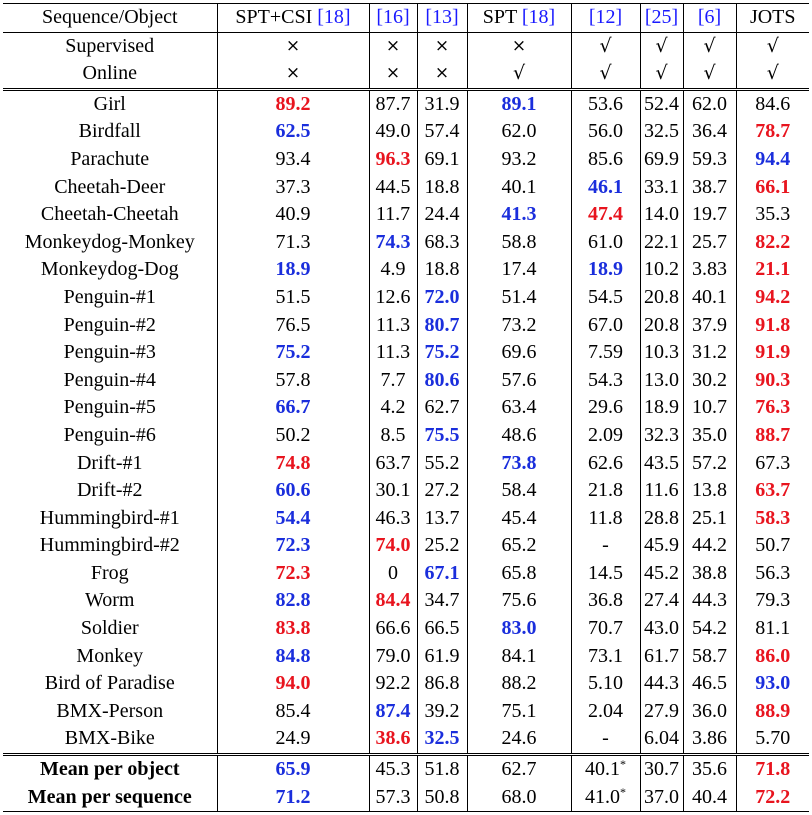 Image resolution: width=812 pixels, height=815 pixels. What do you see at coordinates (293, 353) in the screenshot?
I see `score-cell: 75.2` at bounding box center [293, 353].